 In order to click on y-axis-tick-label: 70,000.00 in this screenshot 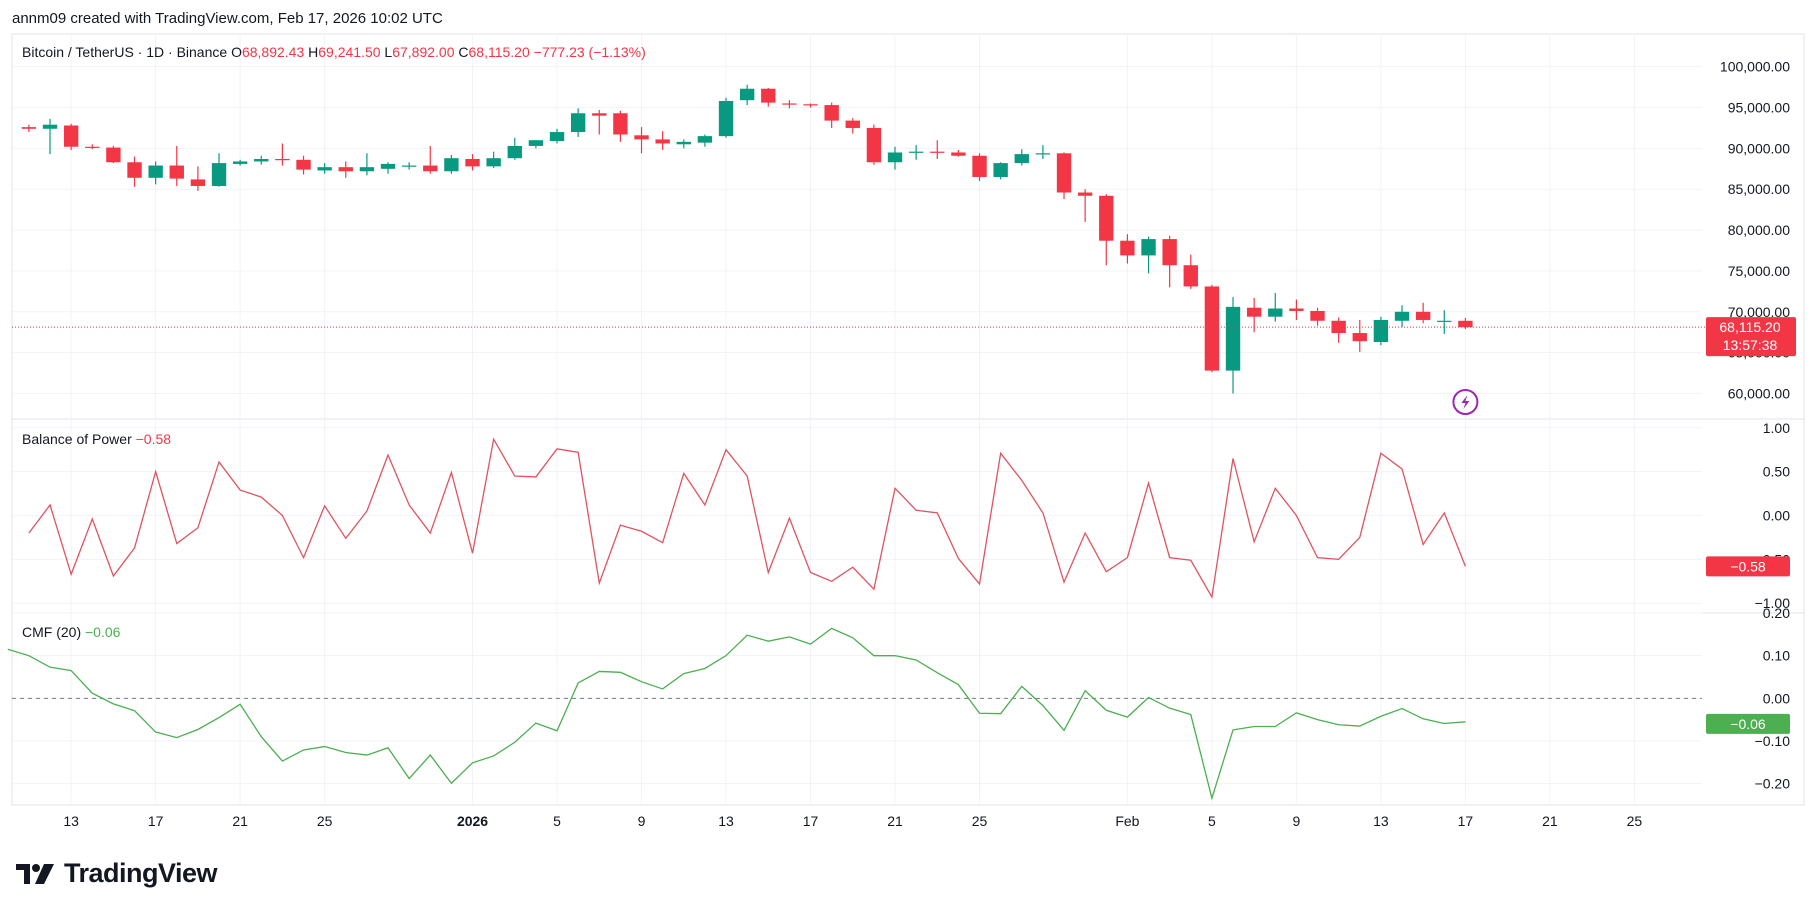, I will do `click(1759, 312)`.